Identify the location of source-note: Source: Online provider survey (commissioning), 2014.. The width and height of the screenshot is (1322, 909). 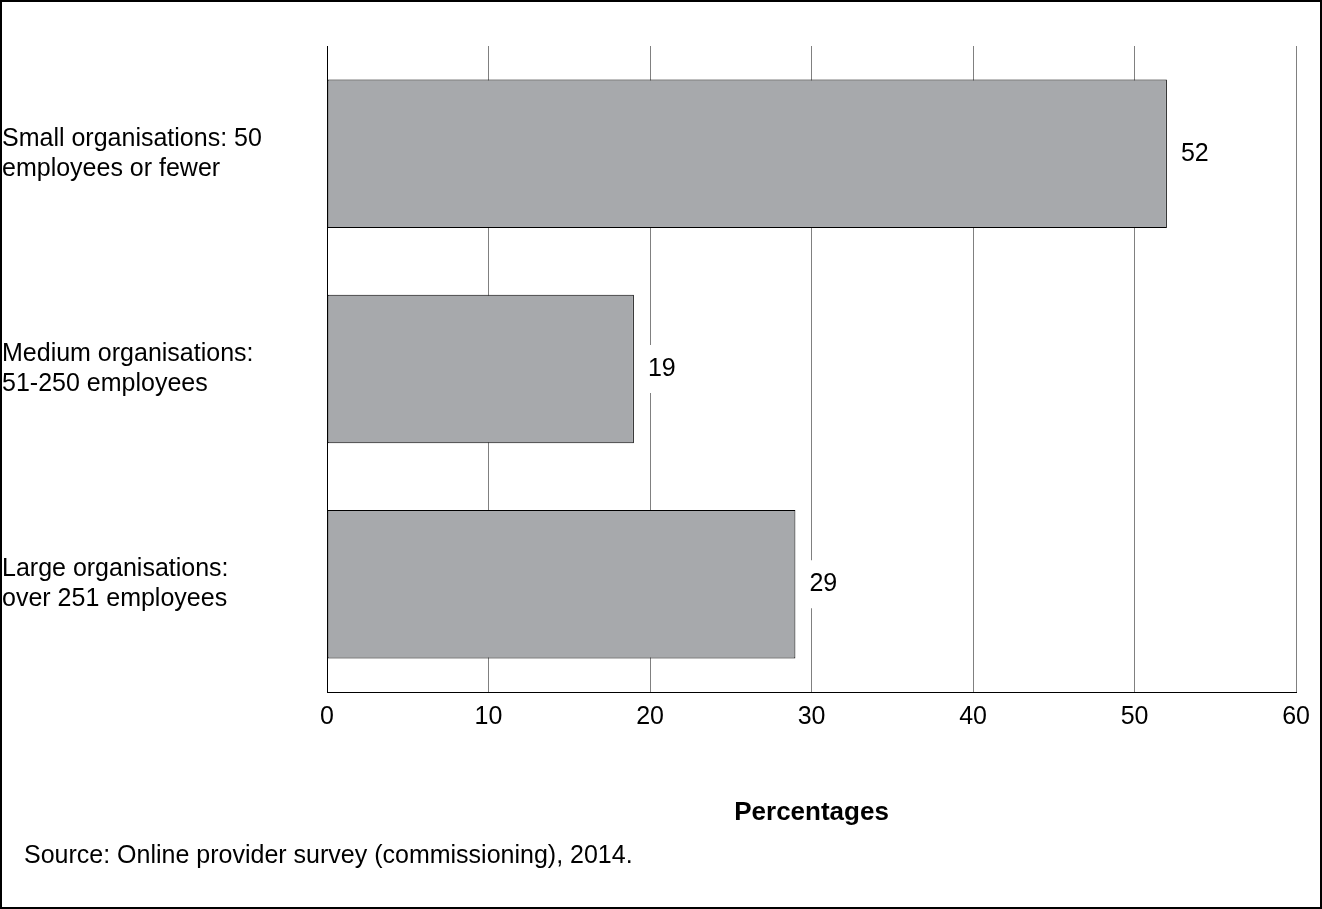
(328, 854).